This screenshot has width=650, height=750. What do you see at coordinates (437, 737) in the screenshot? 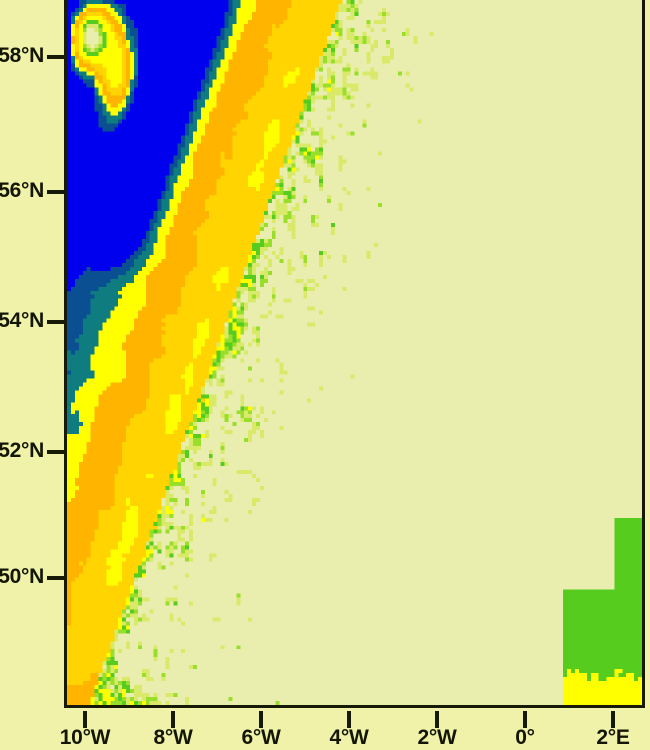
I see `x-tick-label-4: 2°W` at bounding box center [437, 737].